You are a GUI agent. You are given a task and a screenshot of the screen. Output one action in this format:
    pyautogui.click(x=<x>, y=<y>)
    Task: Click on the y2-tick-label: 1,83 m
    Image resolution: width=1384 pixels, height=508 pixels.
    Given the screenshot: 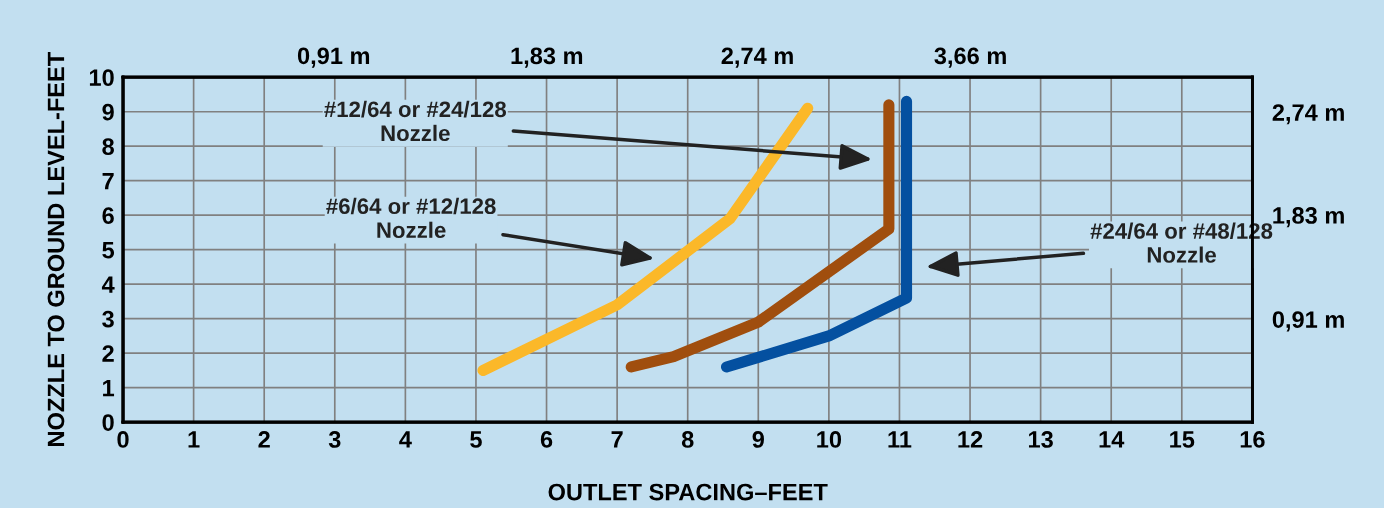 What is the action you would take?
    pyautogui.click(x=1308, y=217)
    